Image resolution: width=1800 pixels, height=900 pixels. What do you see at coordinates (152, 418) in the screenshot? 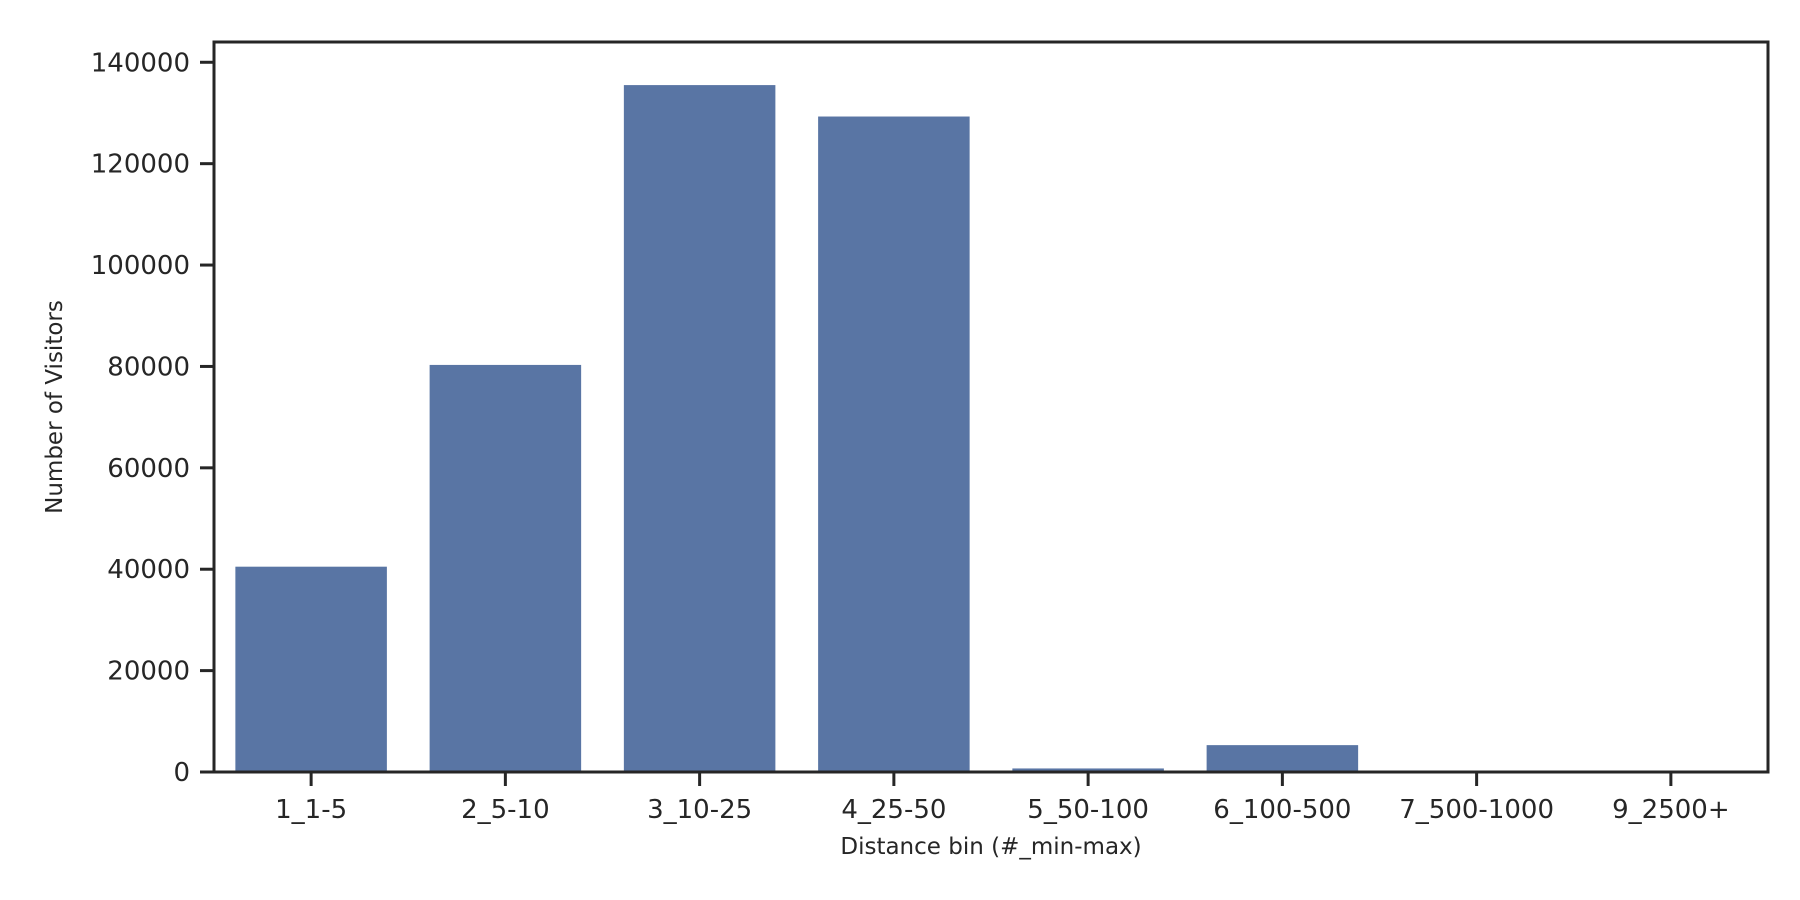
I see `y-axis-ticks: 0 20000 40000 60000 80000 100000 120000 140000` at bounding box center [152, 418].